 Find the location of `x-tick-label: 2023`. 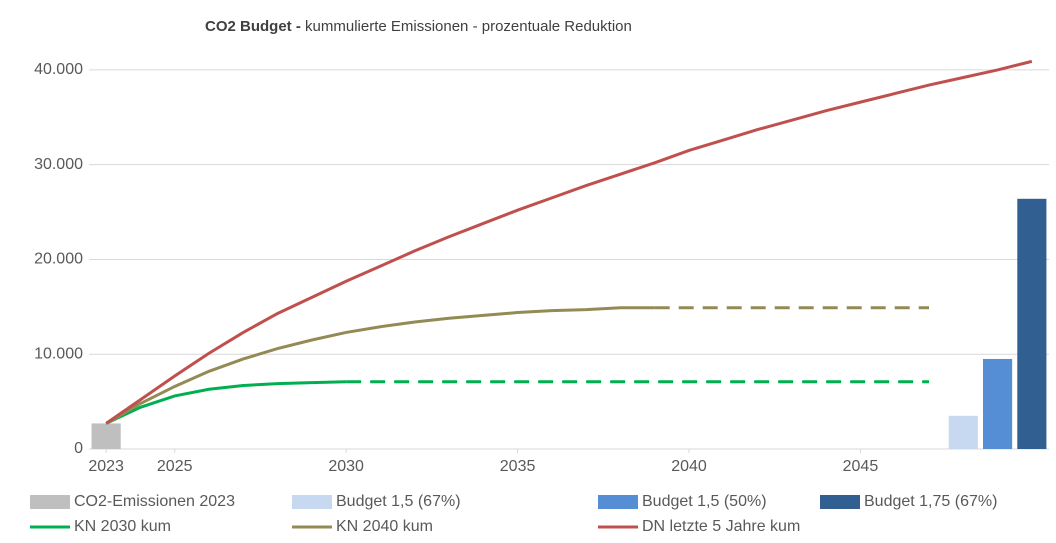

x-tick-label: 2023 is located at coordinates (106, 466).